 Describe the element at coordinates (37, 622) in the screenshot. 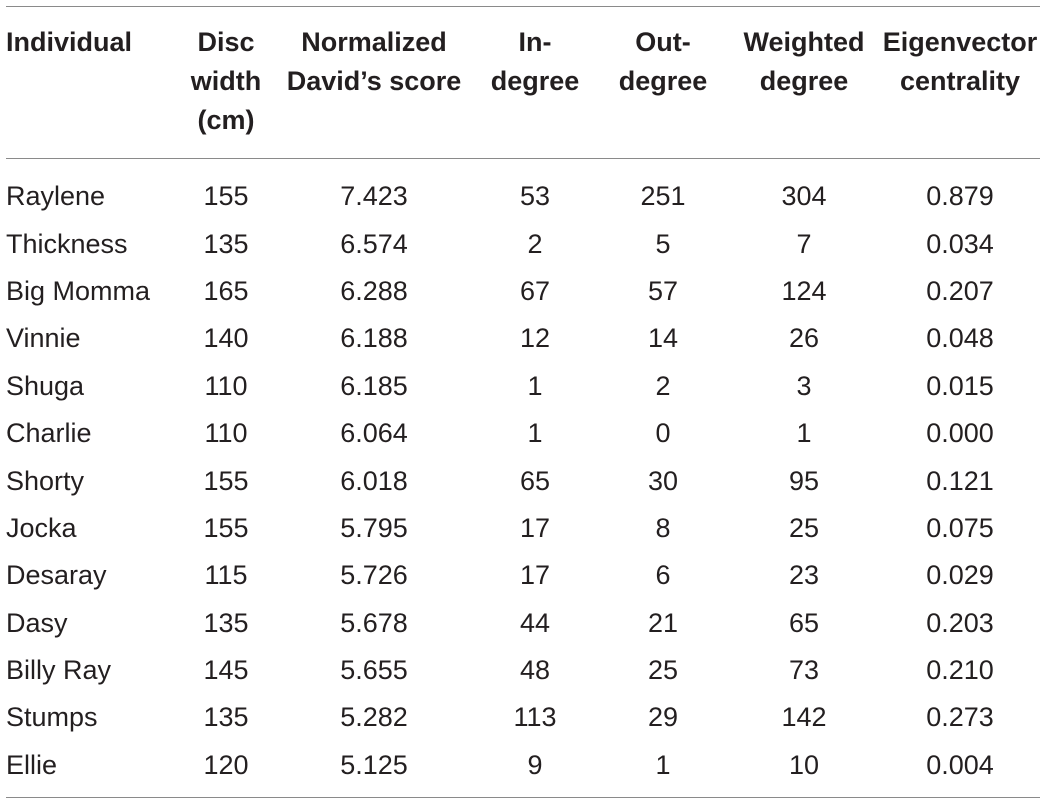

I see `individual-cell: Dasy` at that location.